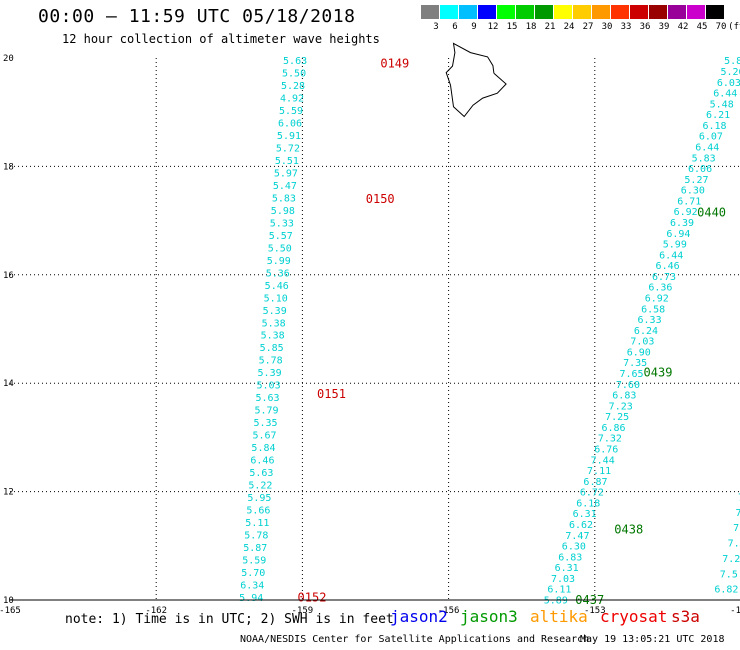 This screenshot has width=740, height=650. I want to click on wave-height-value: 5.98, so click(283, 211).